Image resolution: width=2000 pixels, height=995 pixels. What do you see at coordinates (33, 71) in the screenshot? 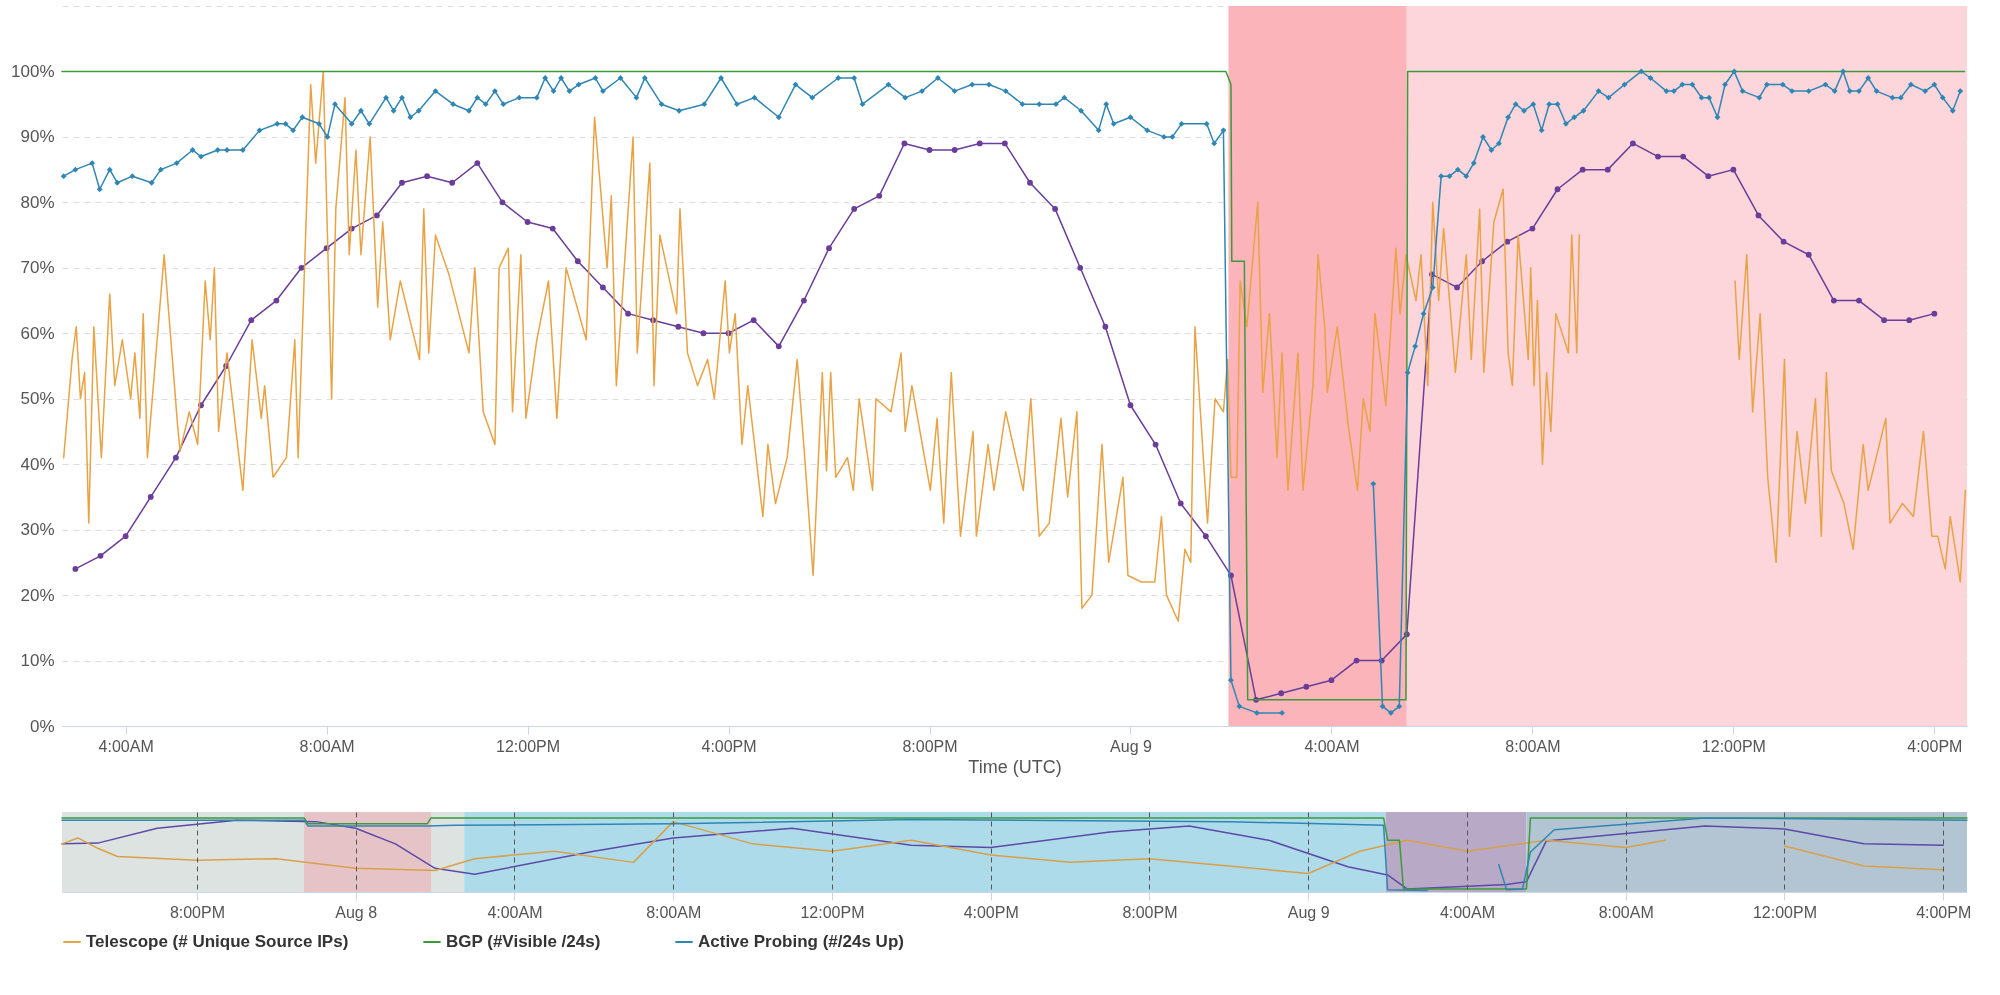
I see `y-tick-label: 100%` at bounding box center [33, 71].